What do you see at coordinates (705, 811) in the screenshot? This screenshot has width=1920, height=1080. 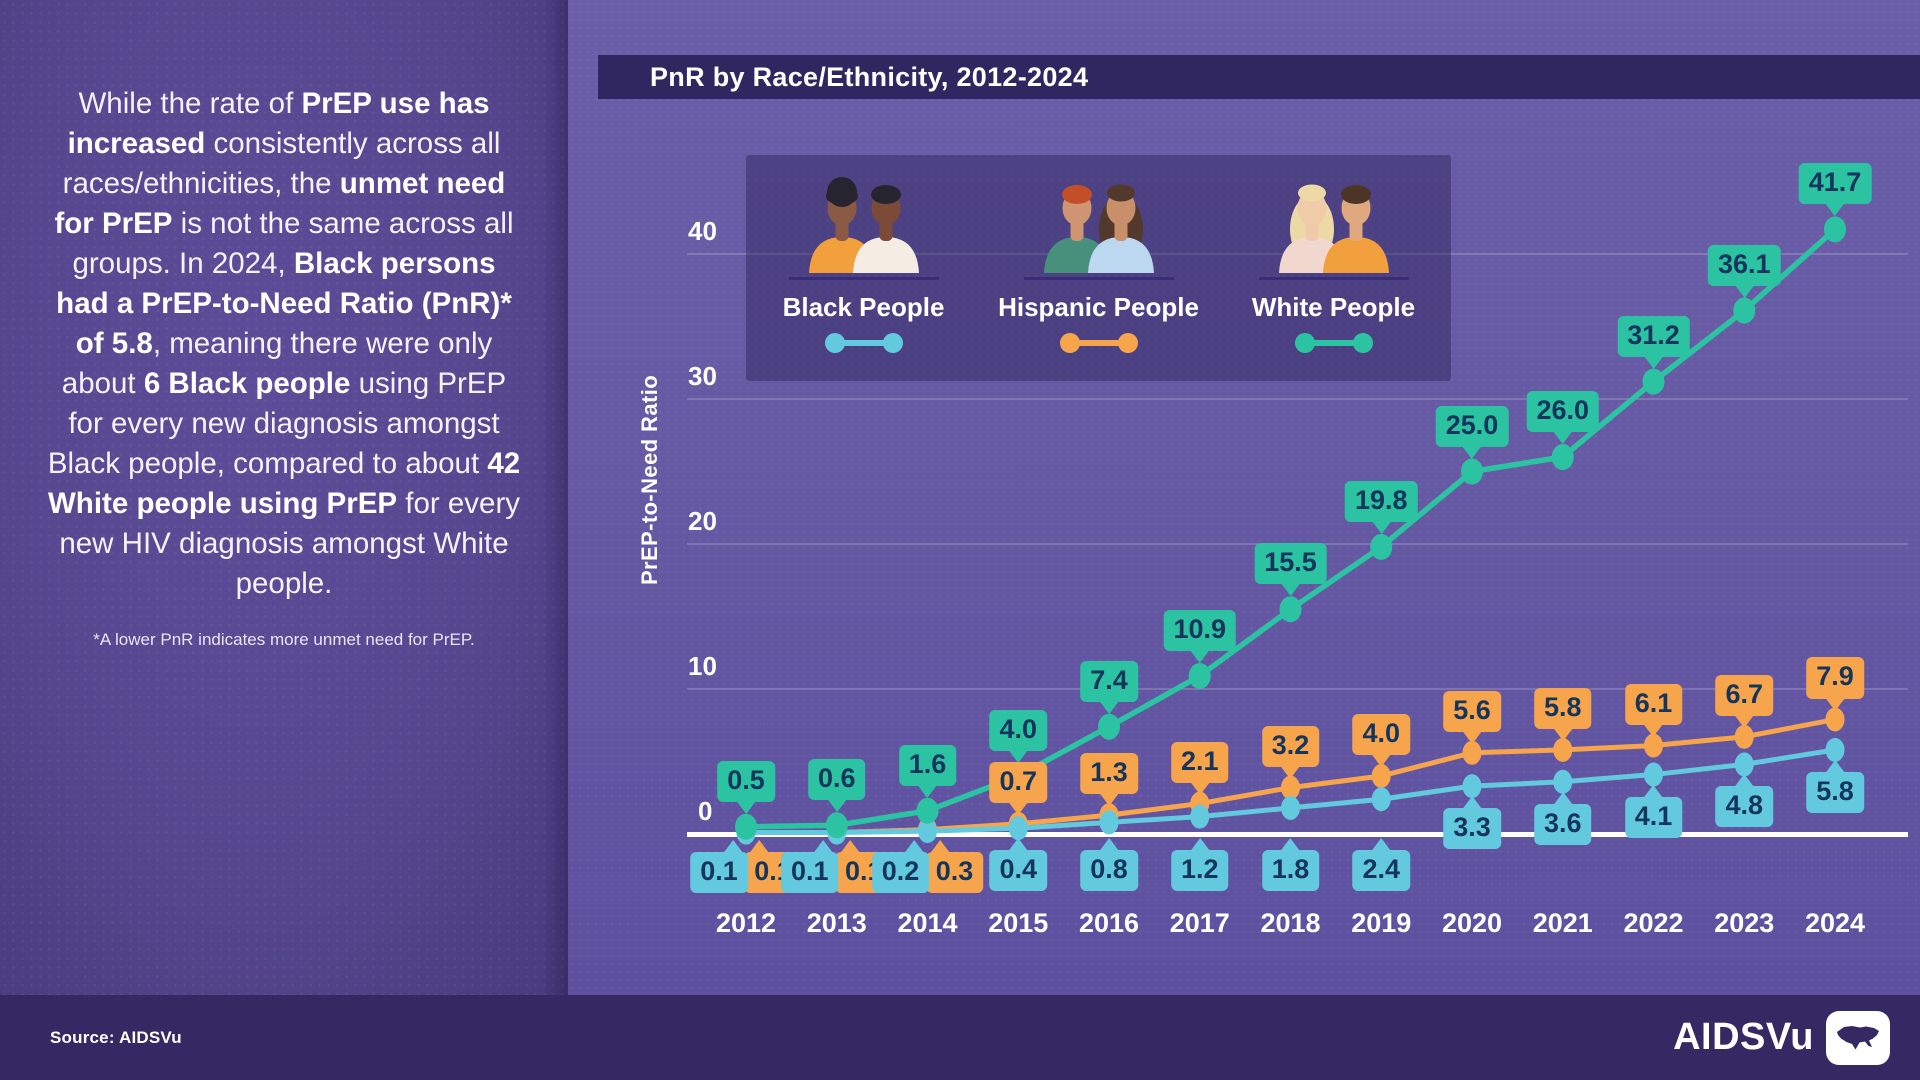 I see `y-tick-0: 0` at bounding box center [705, 811].